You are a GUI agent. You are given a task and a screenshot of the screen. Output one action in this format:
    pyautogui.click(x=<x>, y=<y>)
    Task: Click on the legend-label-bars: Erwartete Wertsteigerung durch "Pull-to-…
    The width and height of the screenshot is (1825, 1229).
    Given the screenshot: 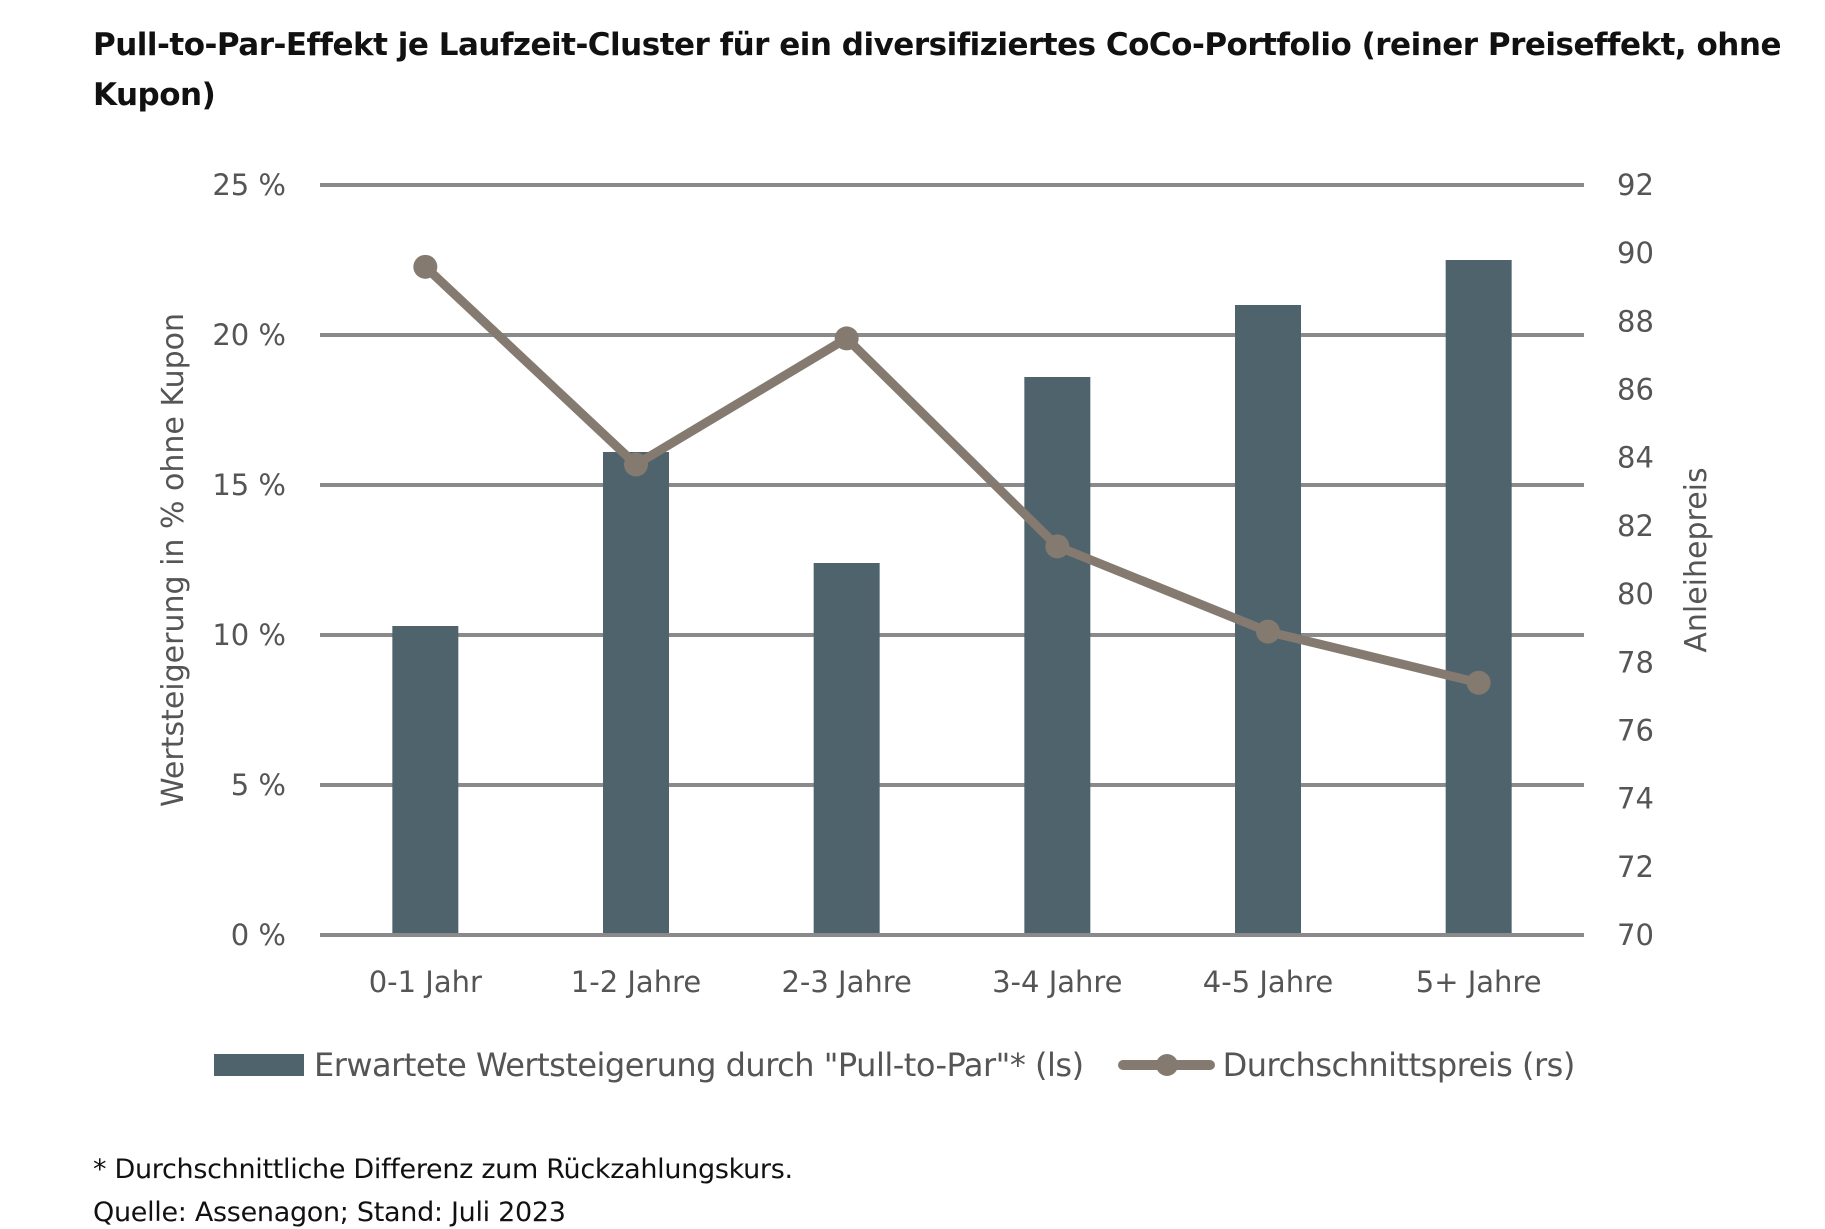 What is the action you would take?
    pyautogui.click(x=699, y=1065)
    